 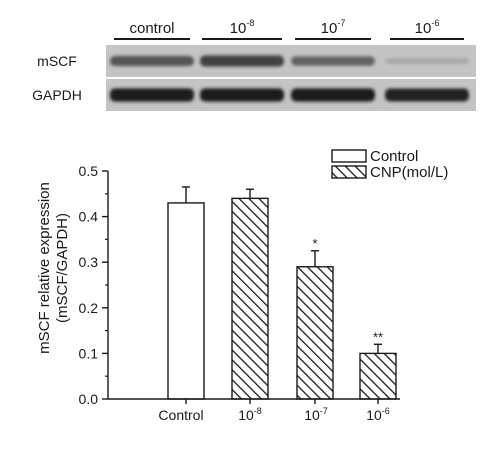 I want to click on blot-row-label-gapdh: GAPDH, so click(x=57, y=95).